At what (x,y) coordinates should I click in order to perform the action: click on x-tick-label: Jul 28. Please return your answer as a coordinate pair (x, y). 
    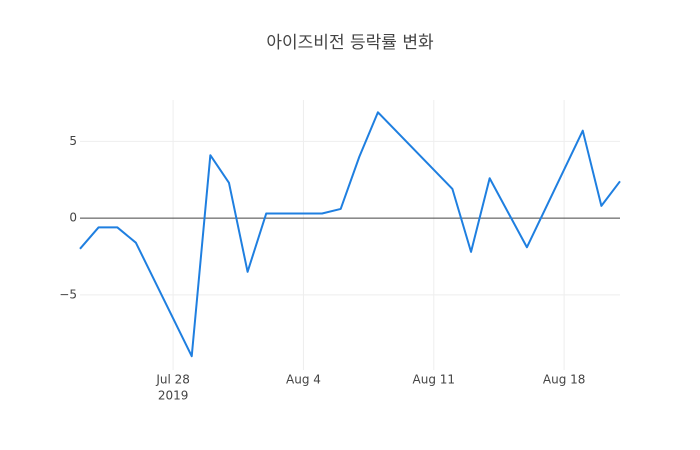
    Looking at the image, I should click on (172, 380).